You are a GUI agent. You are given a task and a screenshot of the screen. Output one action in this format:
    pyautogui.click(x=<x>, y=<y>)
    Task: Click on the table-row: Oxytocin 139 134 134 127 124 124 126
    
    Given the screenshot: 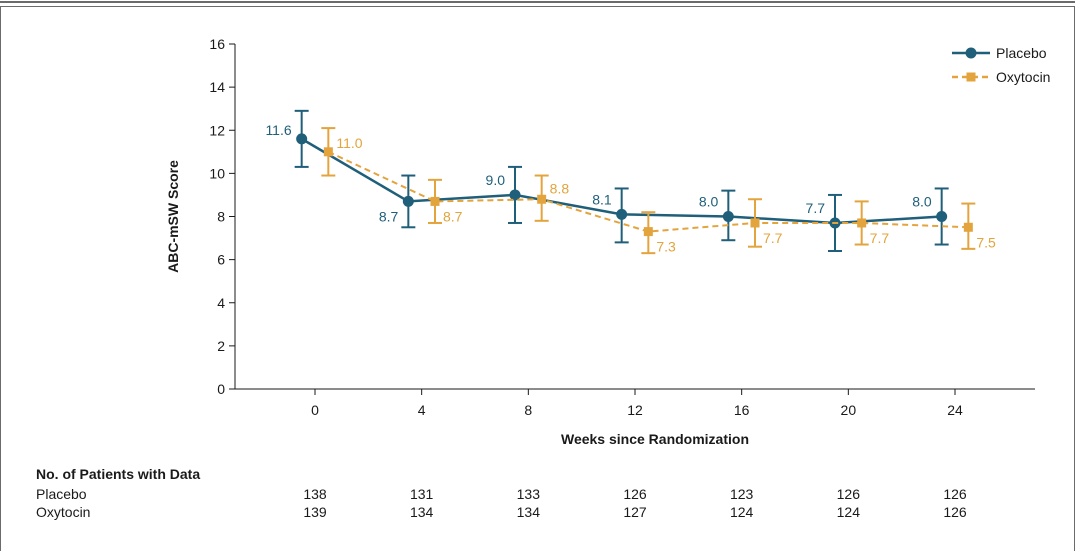 What is the action you would take?
    pyautogui.click(x=537, y=513)
    